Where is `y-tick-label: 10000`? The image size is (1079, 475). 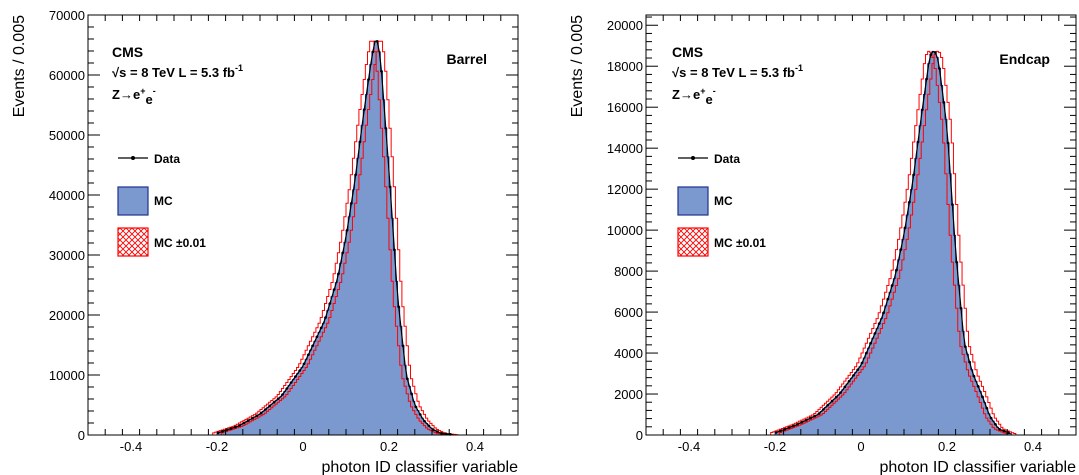 y-tick-label: 10000 is located at coordinates (67, 375).